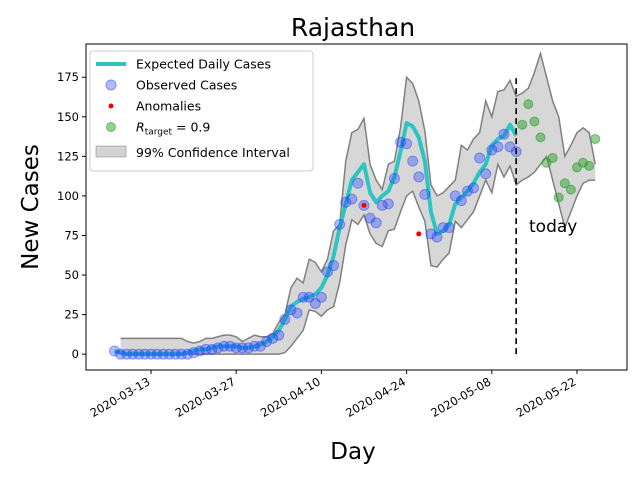 This screenshot has height=480, width=640. I want to click on today-label: today, so click(553, 227).